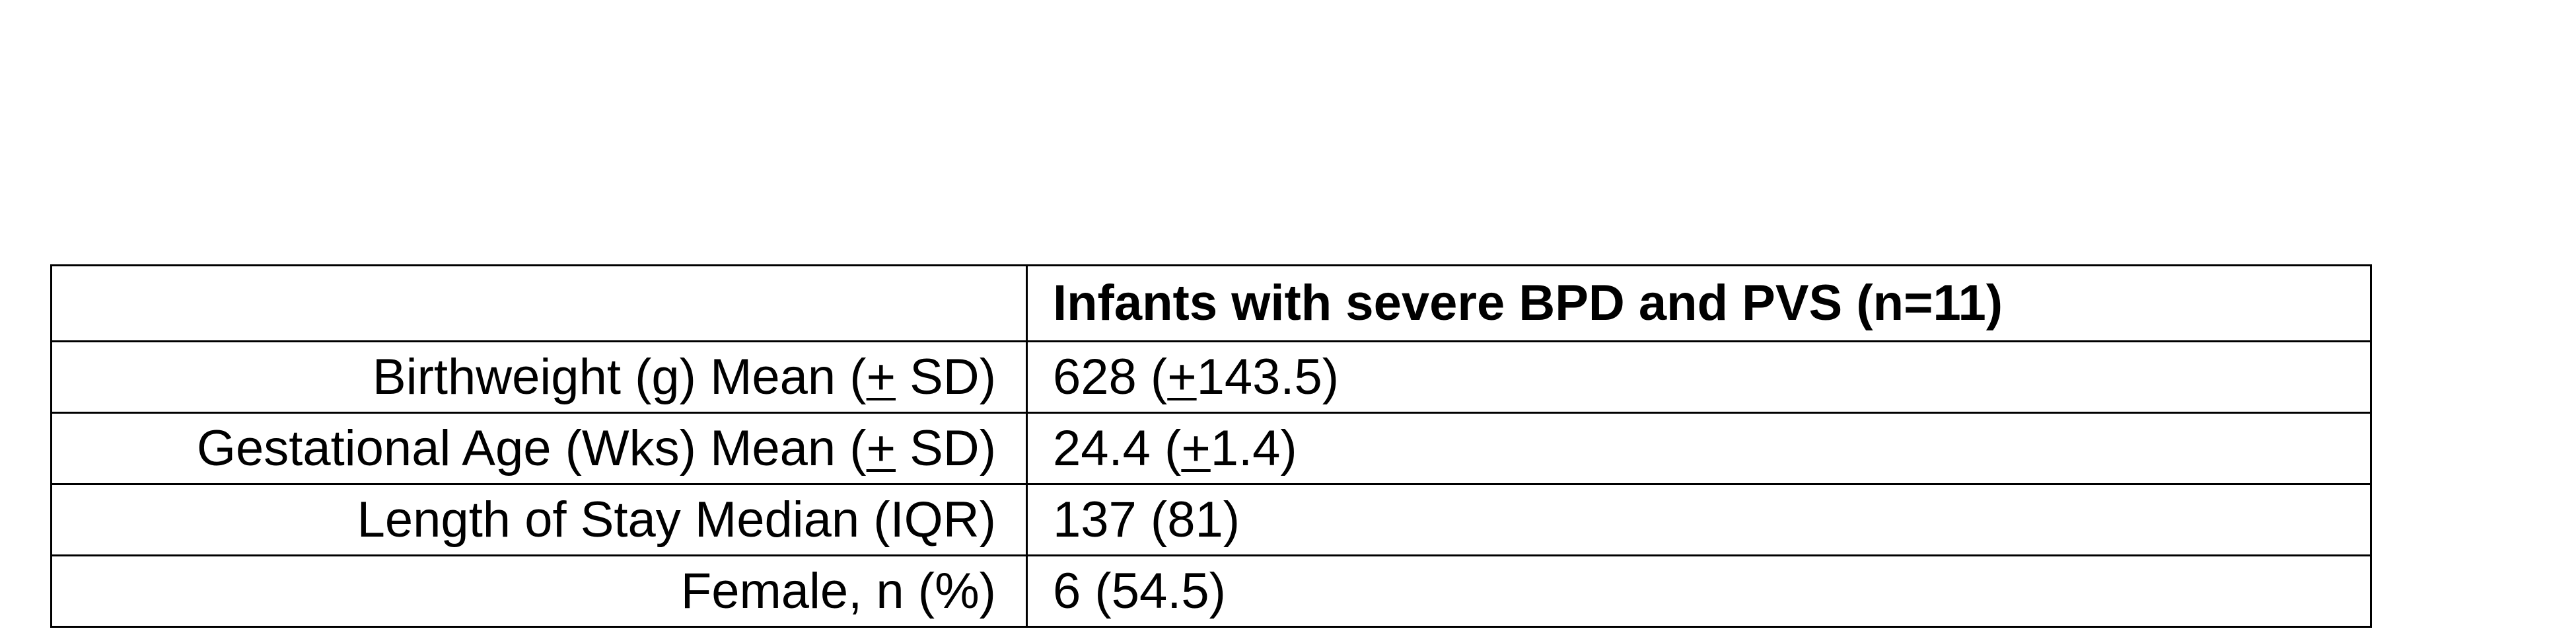  What do you see at coordinates (1268, 376) in the screenshot?
I see `value-text: 143.5)` at bounding box center [1268, 376].